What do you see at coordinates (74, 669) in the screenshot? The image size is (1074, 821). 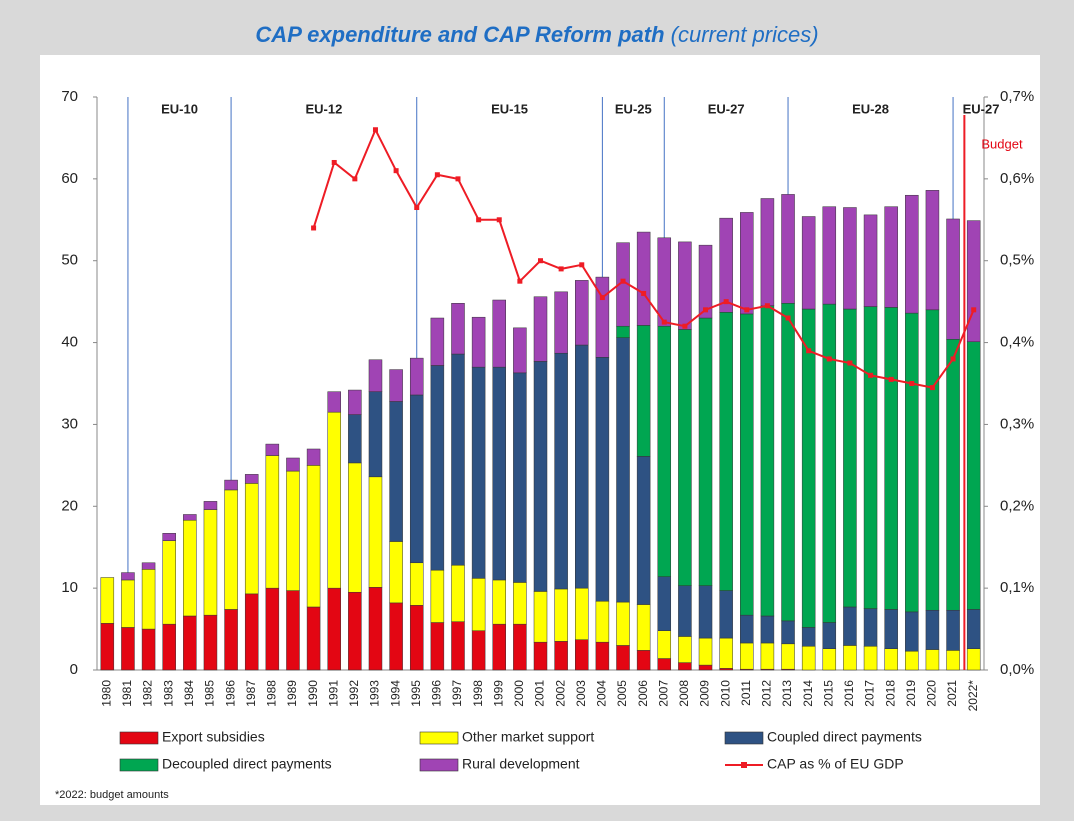 I see `y-tick-label: 0` at bounding box center [74, 669].